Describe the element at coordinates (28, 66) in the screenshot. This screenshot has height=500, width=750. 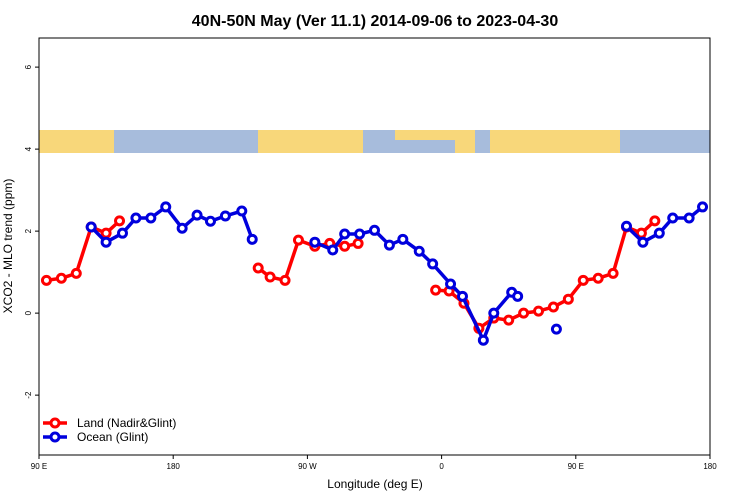
I see `y-tick-label: 6` at that location.